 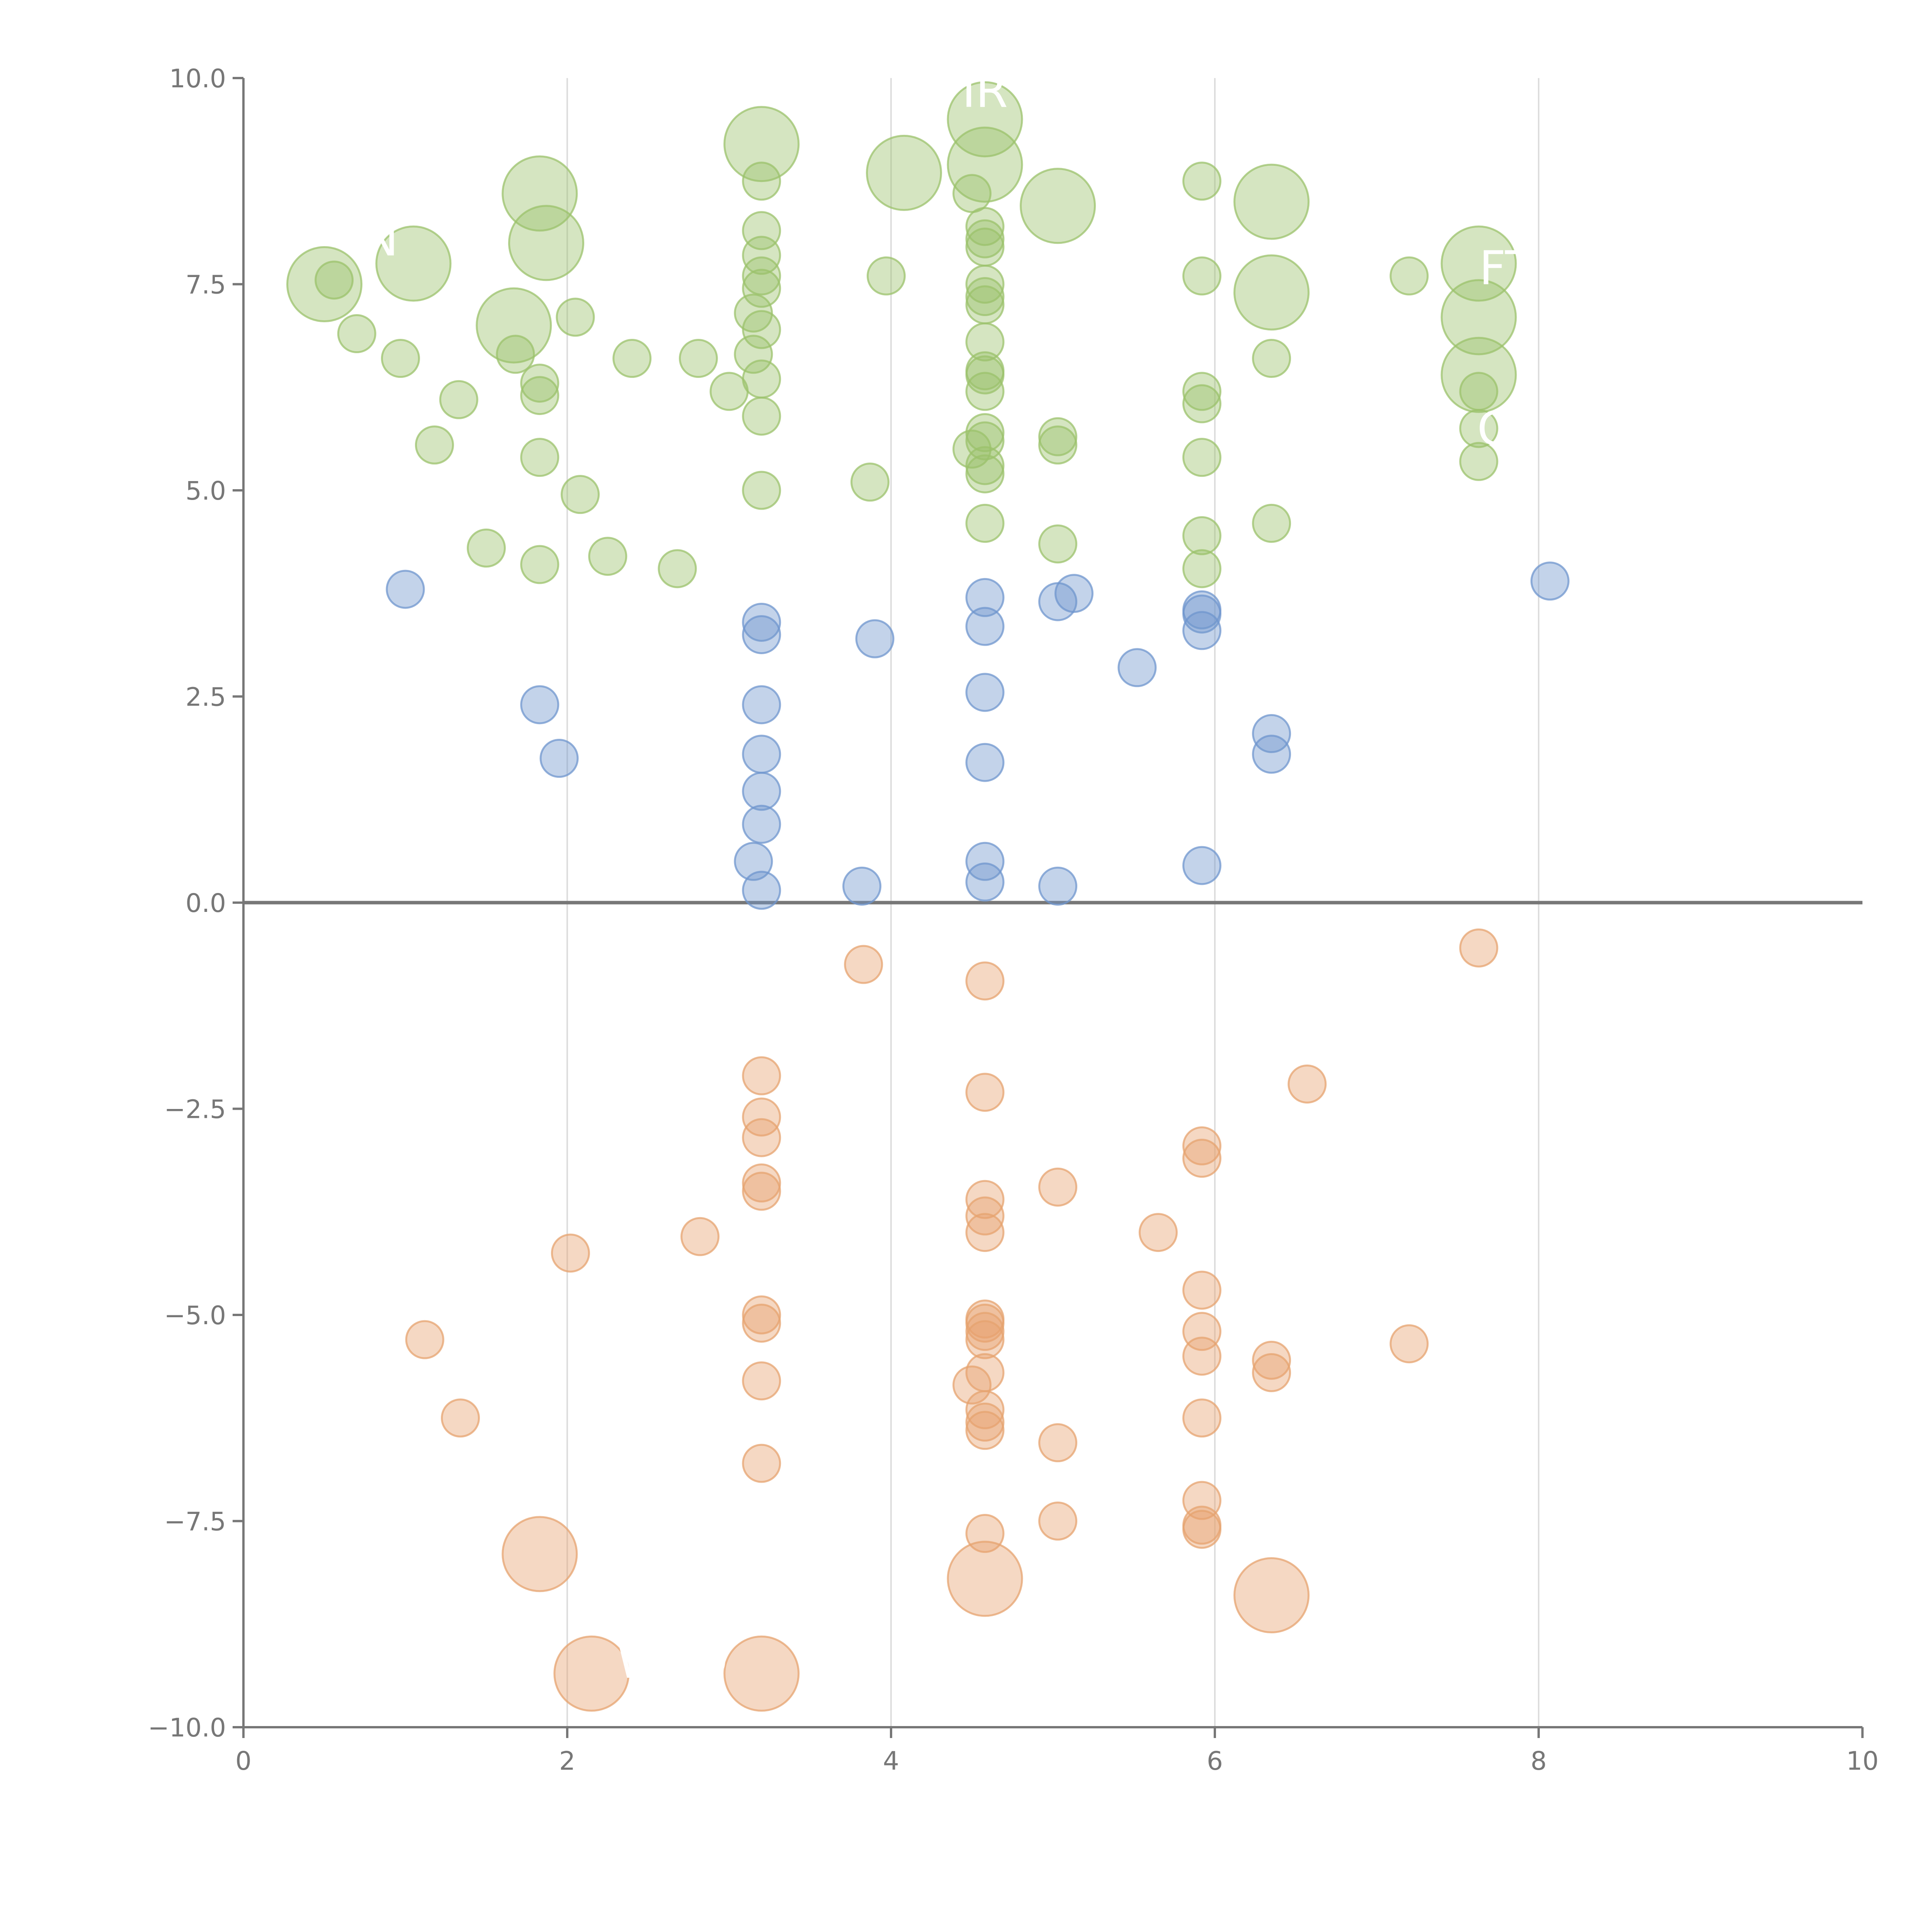 What do you see at coordinates (205, 285) in the screenshot?
I see `y-tick-label: 7.5` at bounding box center [205, 285].